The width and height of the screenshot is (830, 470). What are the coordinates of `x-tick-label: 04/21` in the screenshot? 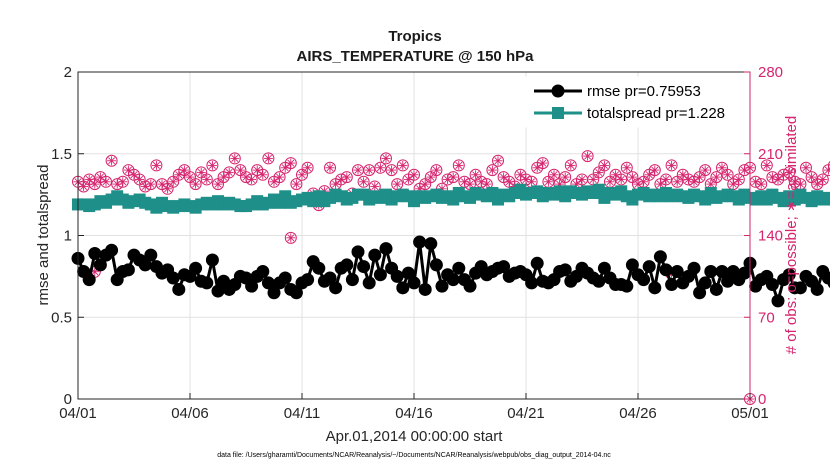 It's located at (526, 413).